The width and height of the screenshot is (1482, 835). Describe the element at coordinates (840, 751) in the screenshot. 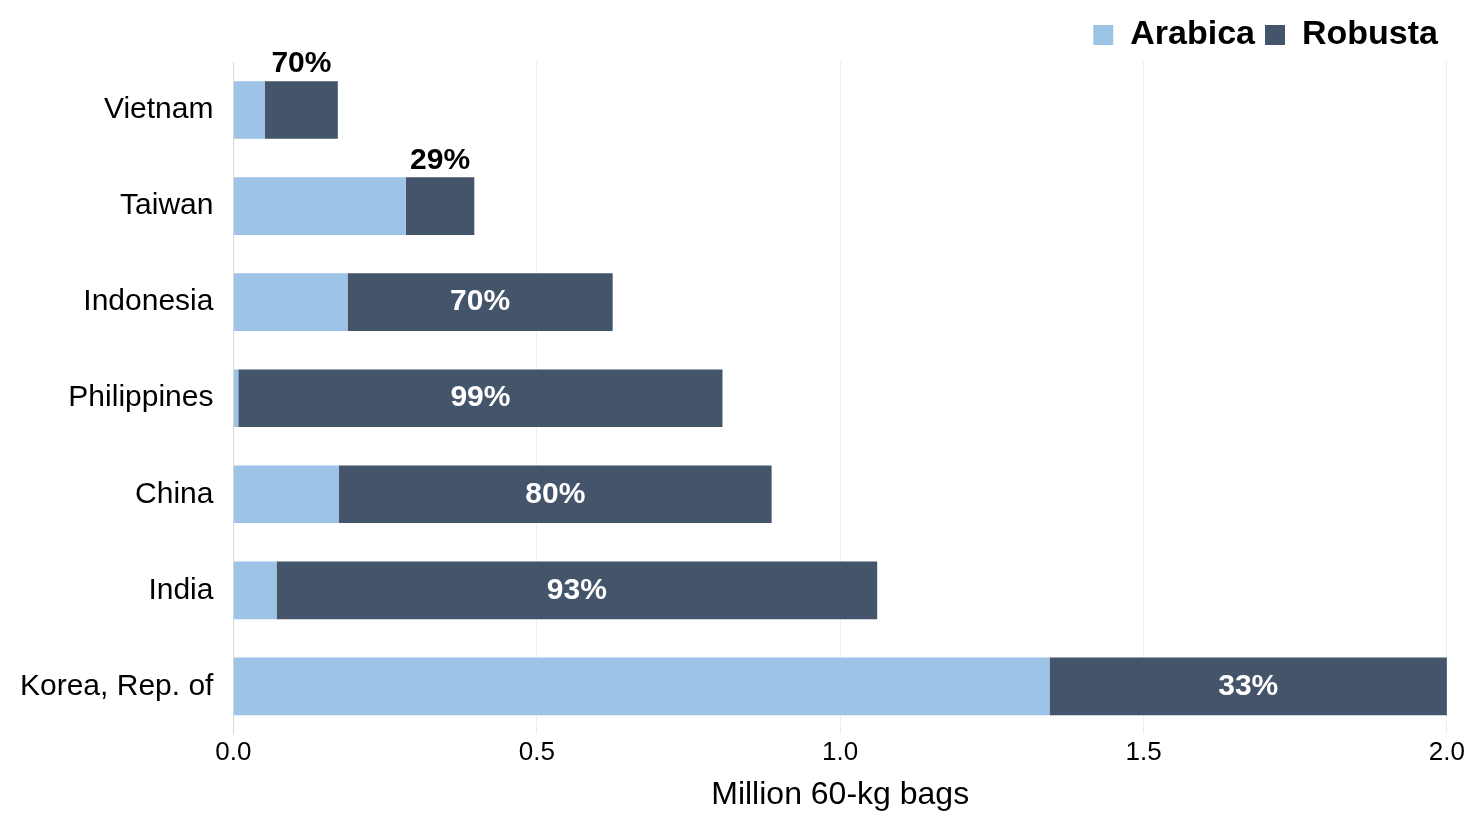

I see `x-tick-label: 1.0` at that location.